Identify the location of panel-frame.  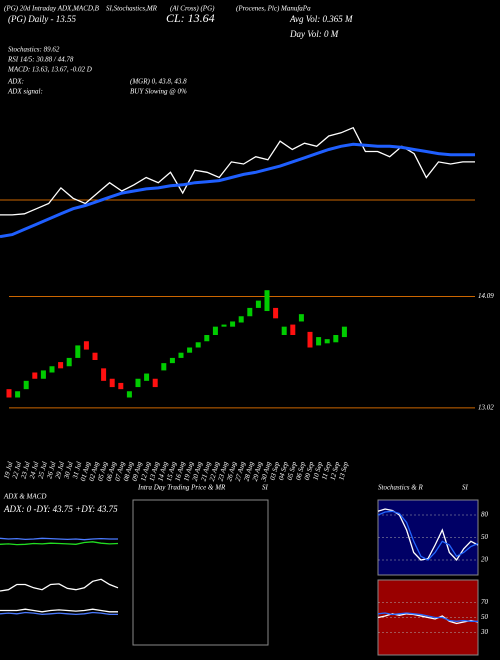
(200, 572).